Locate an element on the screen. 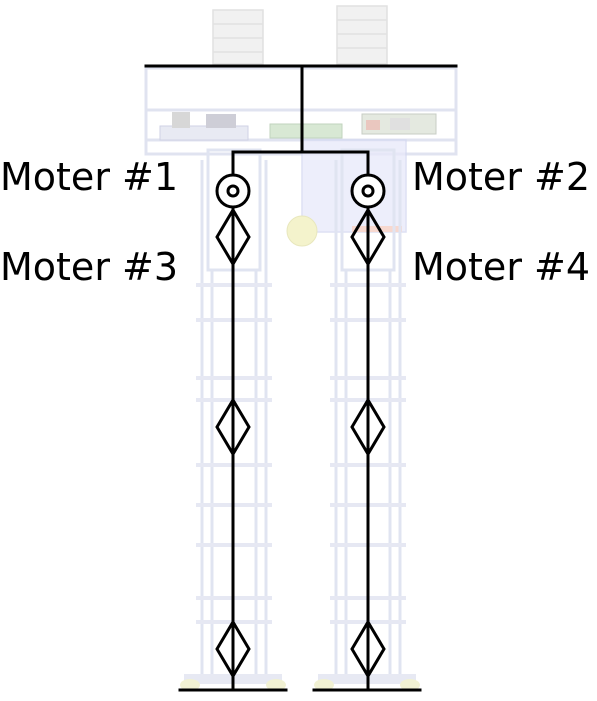 The width and height of the screenshot is (597, 701). hip-axis-marker is located at coordinates (377, 229).